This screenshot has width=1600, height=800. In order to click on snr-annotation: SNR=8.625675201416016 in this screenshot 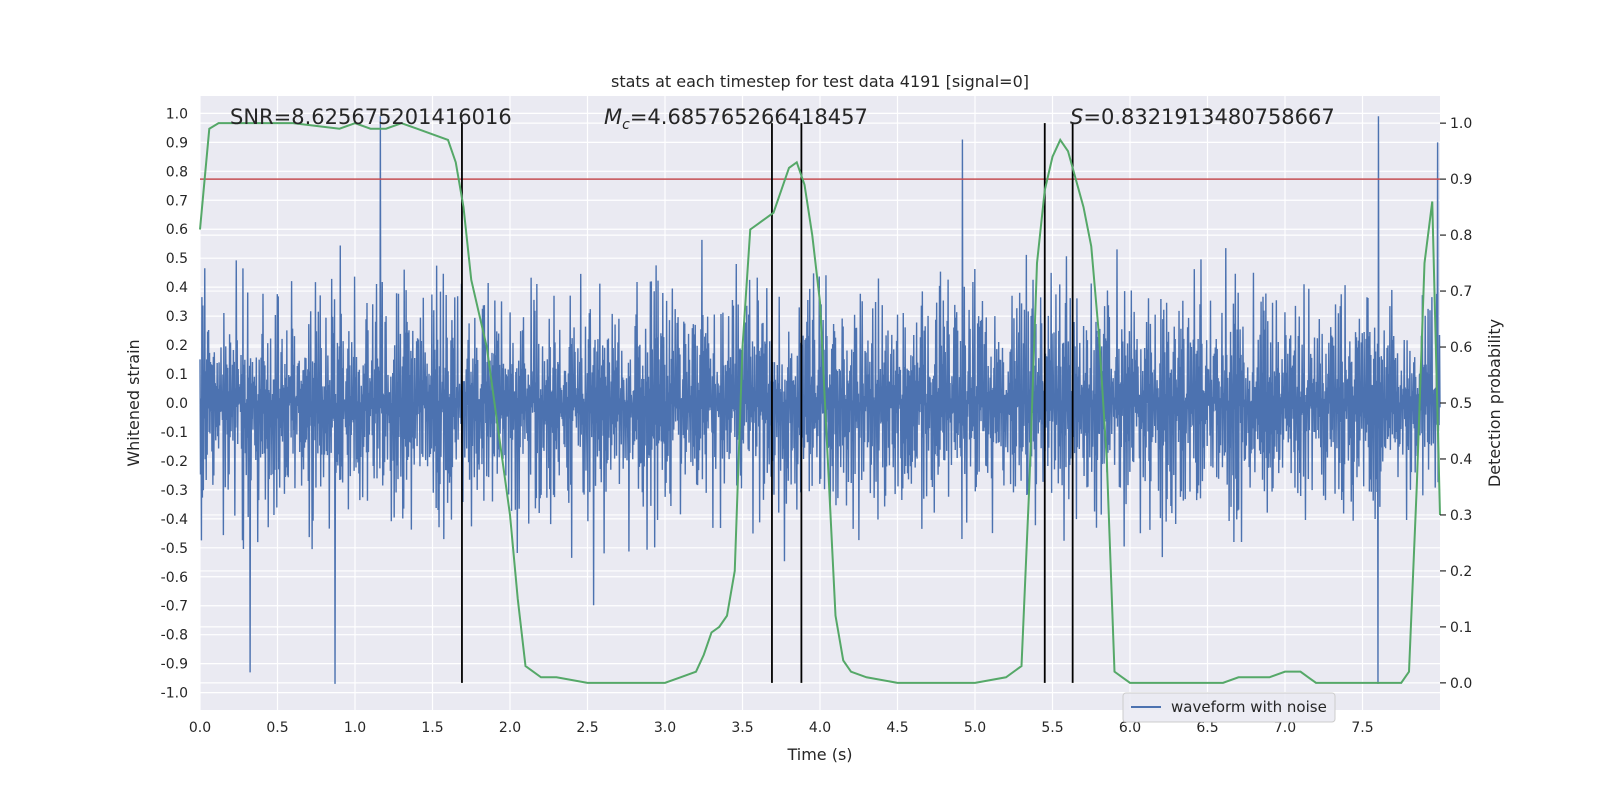, I will do `click(371, 117)`.